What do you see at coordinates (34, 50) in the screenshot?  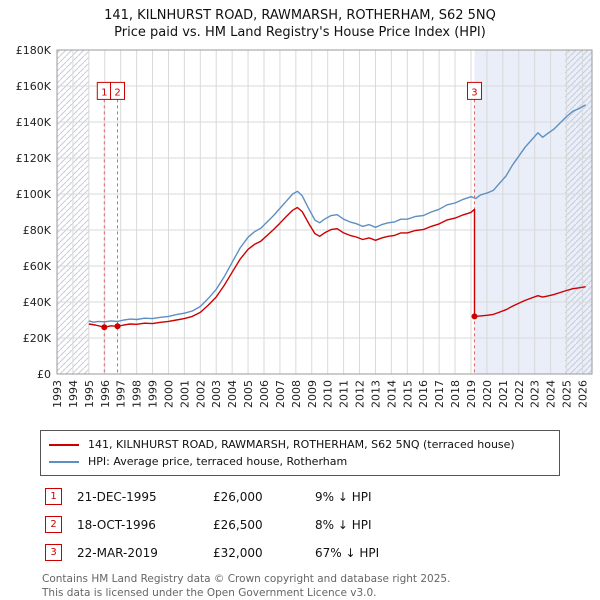 I see `svg-text: £180K` at bounding box center [34, 50].